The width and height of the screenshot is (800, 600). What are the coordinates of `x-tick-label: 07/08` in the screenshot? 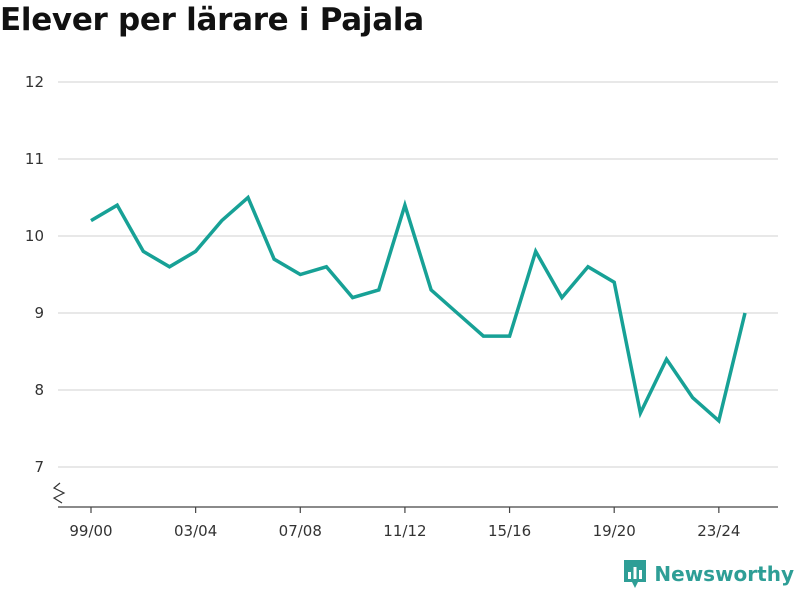 It's located at (300, 531).